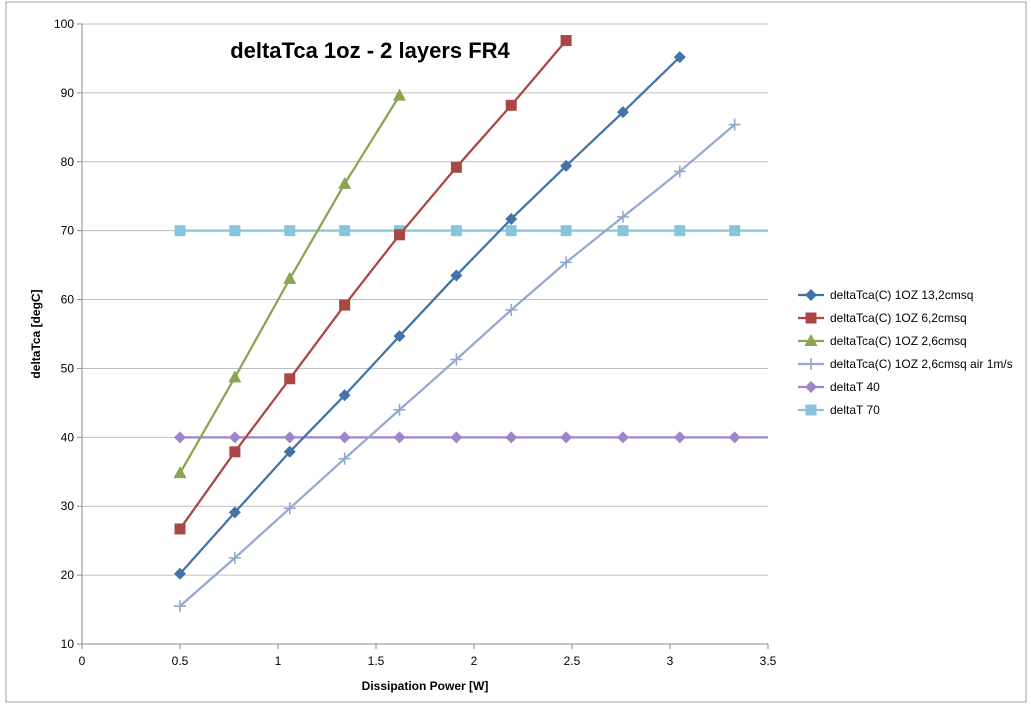 This screenshot has width=1031, height=706. What do you see at coordinates (898, 318) in the screenshot?
I see `legend-label: deltaTca(C) 1OZ 6,2cmsq` at bounding box center [898, 318].